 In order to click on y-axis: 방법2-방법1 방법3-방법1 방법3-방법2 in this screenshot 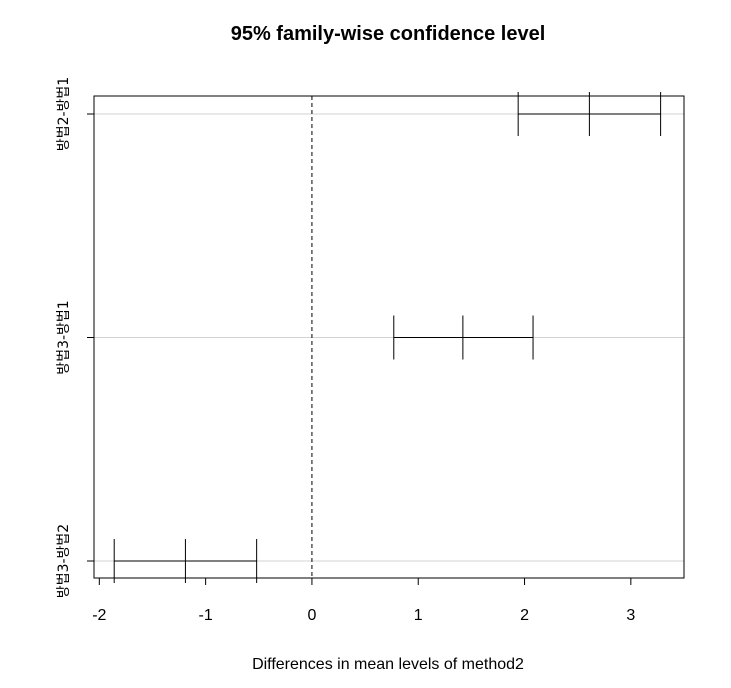, I will do `click(75, 337)`.